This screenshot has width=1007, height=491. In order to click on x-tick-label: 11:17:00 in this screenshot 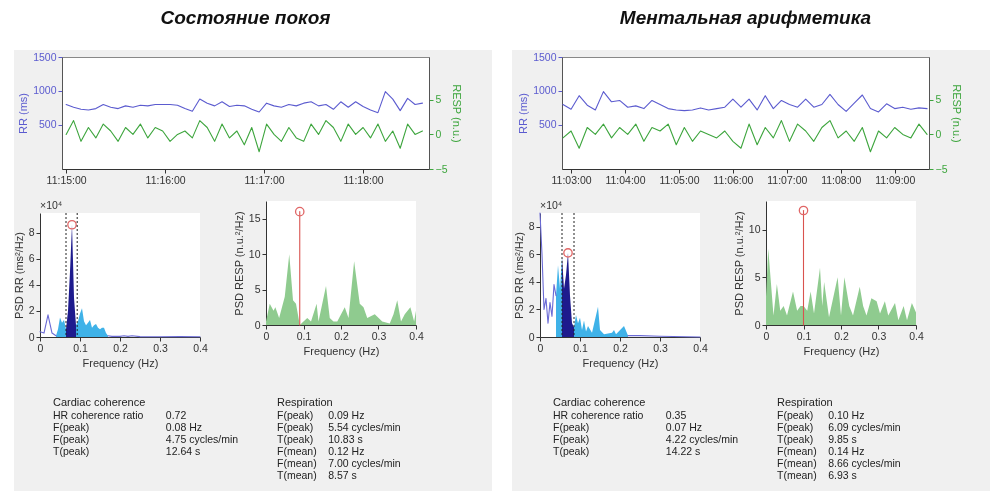, I will do `click(264, 179)`.